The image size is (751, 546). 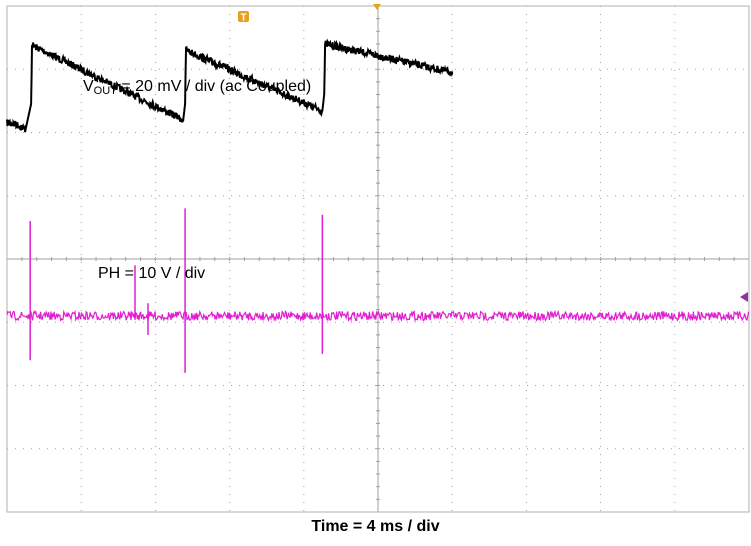 I want to click on vout-trace, so click(x=230, y=85).